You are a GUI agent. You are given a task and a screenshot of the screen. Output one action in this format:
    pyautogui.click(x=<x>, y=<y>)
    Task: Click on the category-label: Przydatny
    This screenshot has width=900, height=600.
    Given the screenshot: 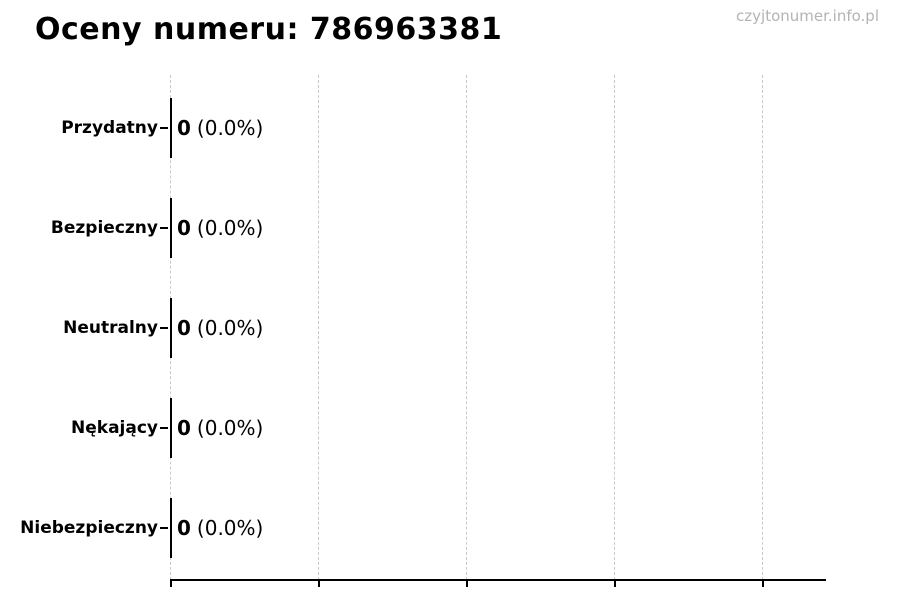 What is the action you would take?
    pyautogui.click(x=109, y=128)
    